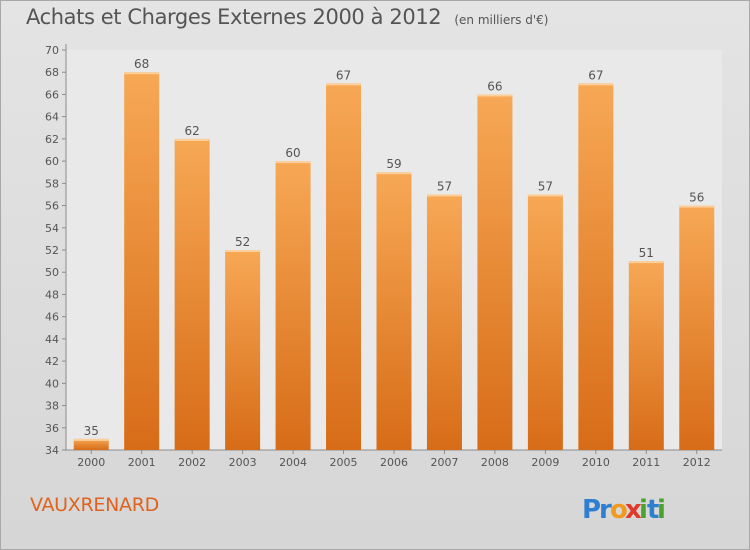 This screenshot has width=750, height=550. Describe the element at coordinates (545, 322) in the screenshot. I see `bar-2009` at that location.